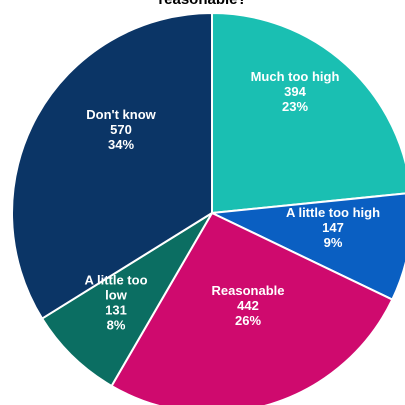 The height and width of the screenshot is (405, 405). Describe the element at coordinates (248, 320) in the screenshot. I see `data-label-percent: 26%` at that location.